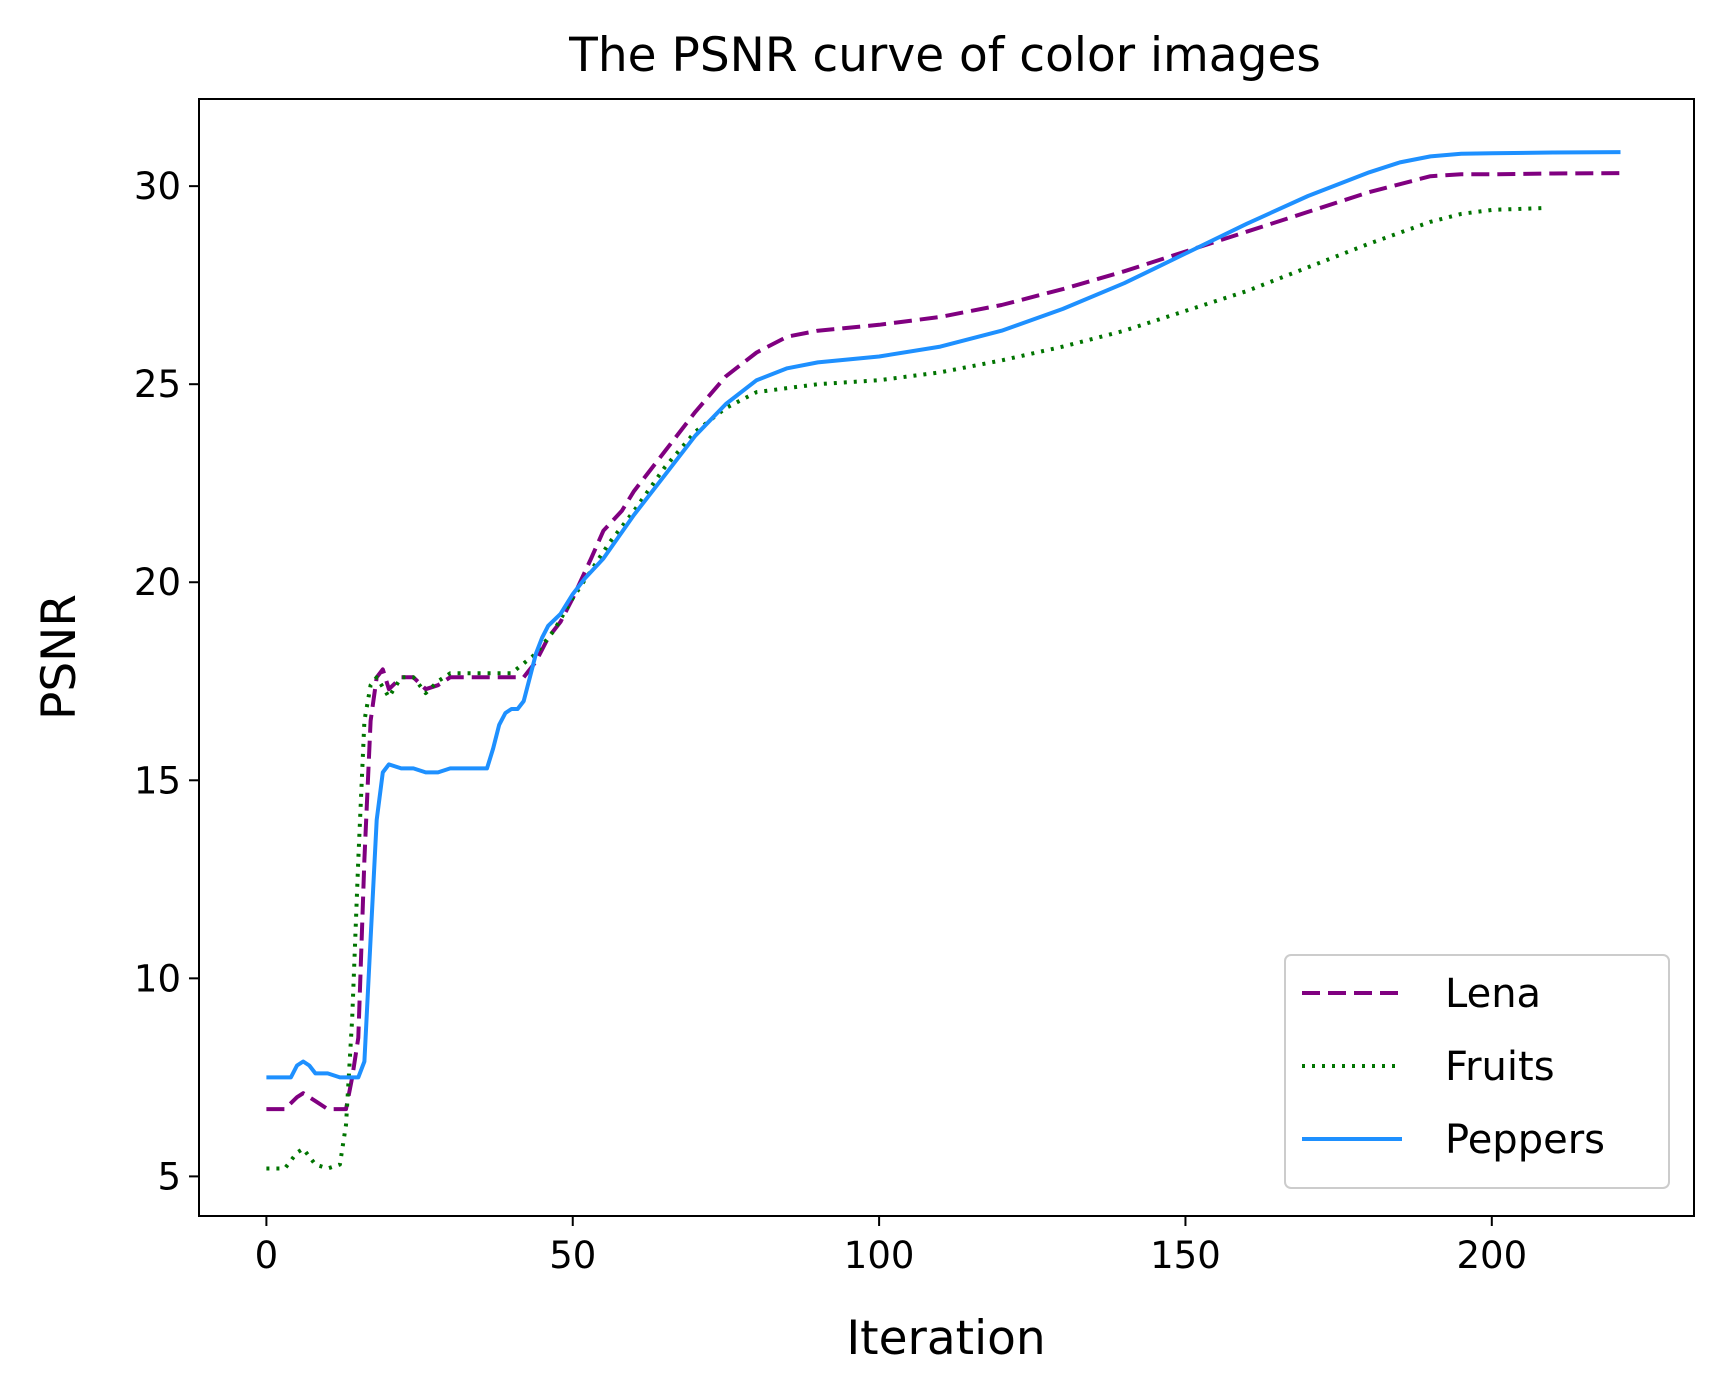 The width and height of the screenshot is (1714, 1389). What do you see at coordinates (59, 657) in the screenshot?
I see `y-axis-label: PSNR` at bounding box center [59, 657].